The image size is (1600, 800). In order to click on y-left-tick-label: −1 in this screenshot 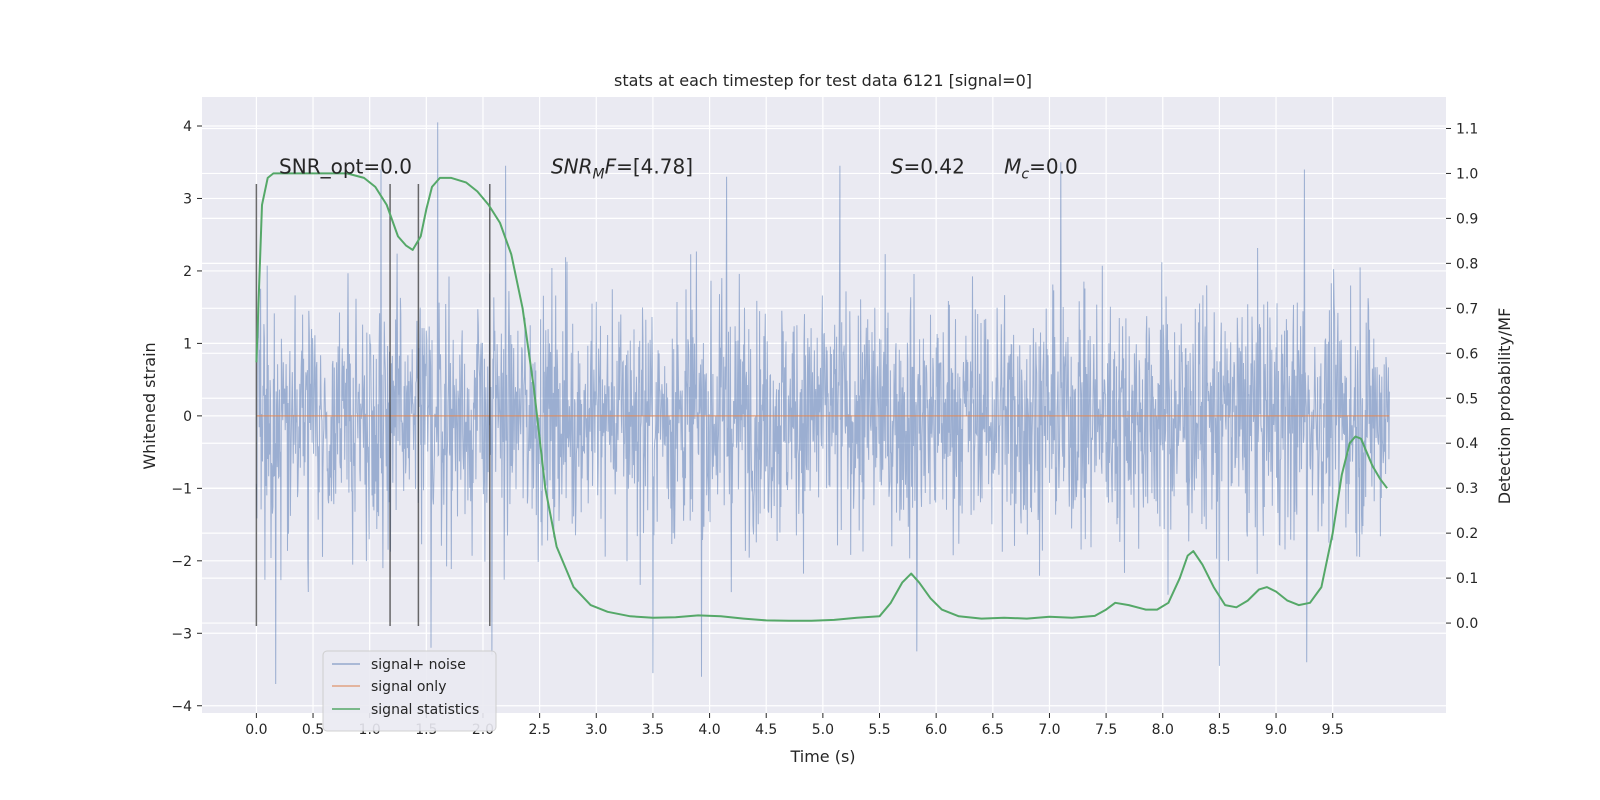, I will do `click(181, 489)`.